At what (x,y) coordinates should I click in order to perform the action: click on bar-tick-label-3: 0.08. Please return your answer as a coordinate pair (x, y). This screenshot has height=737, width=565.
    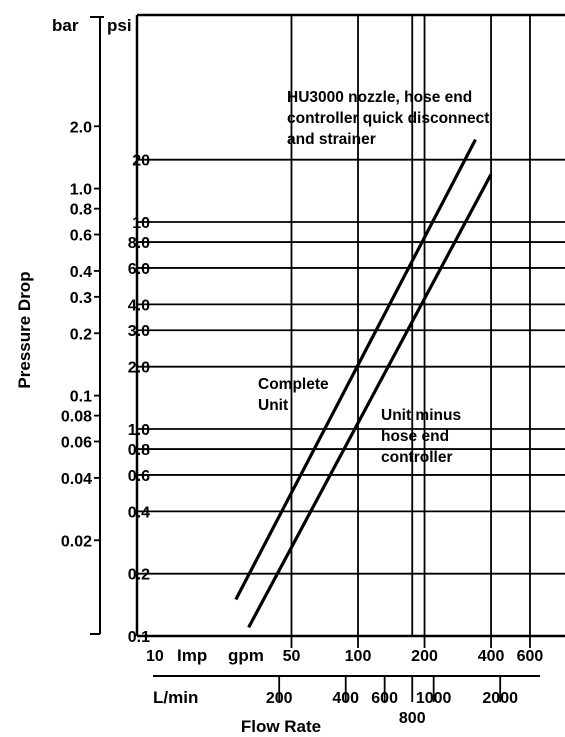
    Looking at the image, I should click on (76, 417).